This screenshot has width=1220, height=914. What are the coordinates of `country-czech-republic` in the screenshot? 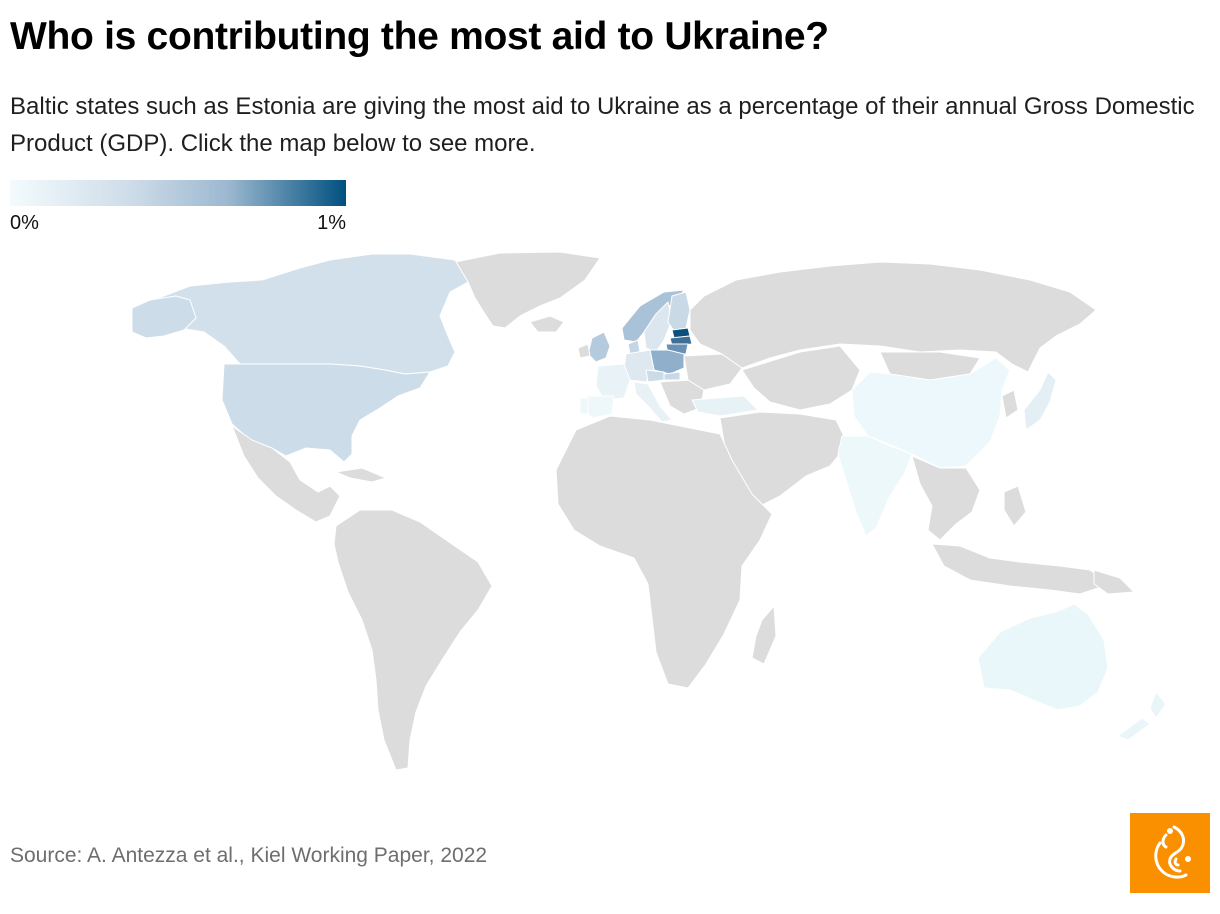 It's located at (655, 376).